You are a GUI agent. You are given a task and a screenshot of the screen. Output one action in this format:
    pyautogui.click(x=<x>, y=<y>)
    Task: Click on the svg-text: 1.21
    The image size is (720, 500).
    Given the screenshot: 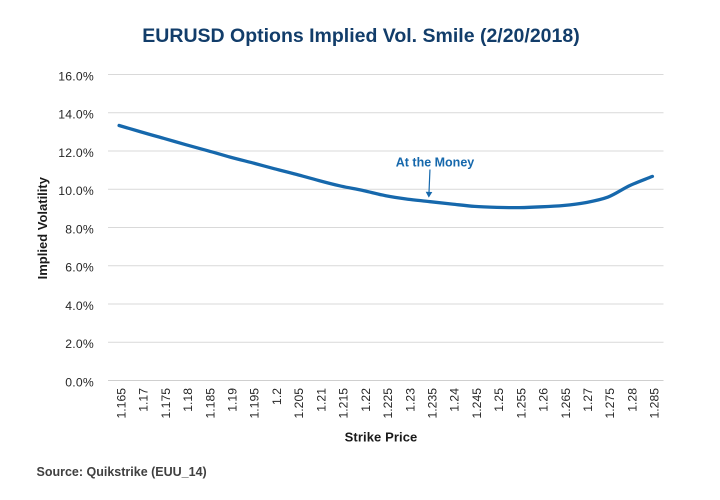 What is the action you would take?
    pyautogui.click(x=321, y=400)
    